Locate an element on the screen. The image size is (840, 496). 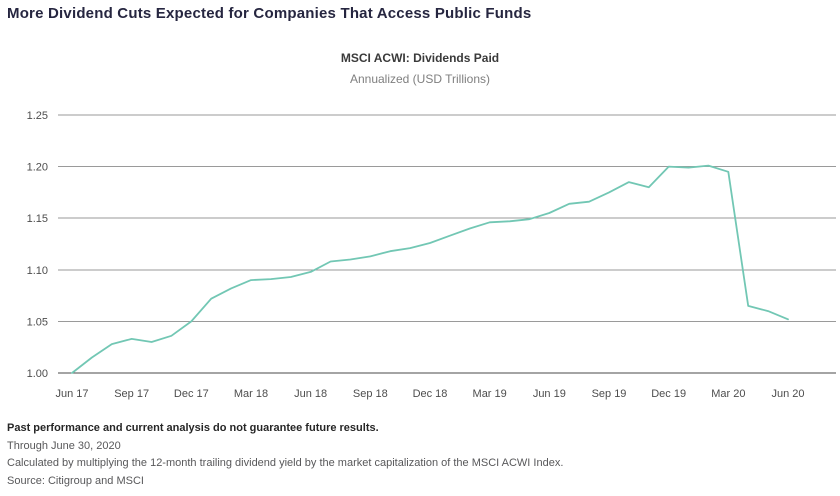
footnote-source: Source: Citigroup and MSCI is located at coordinates (75, 480).